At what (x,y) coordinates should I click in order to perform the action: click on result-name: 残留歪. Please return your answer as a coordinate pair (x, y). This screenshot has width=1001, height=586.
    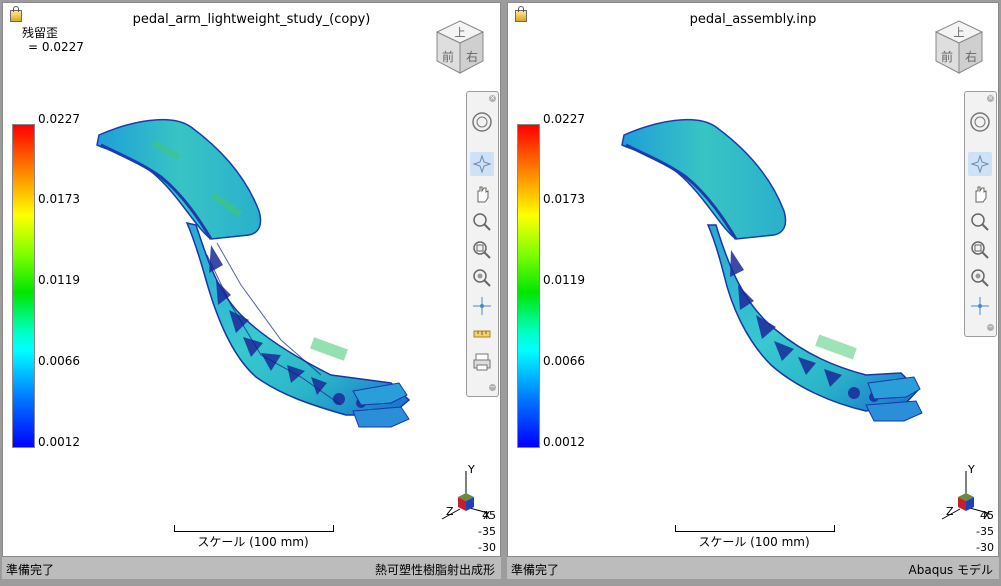
    Looking at the image, I should click on (40, 33).